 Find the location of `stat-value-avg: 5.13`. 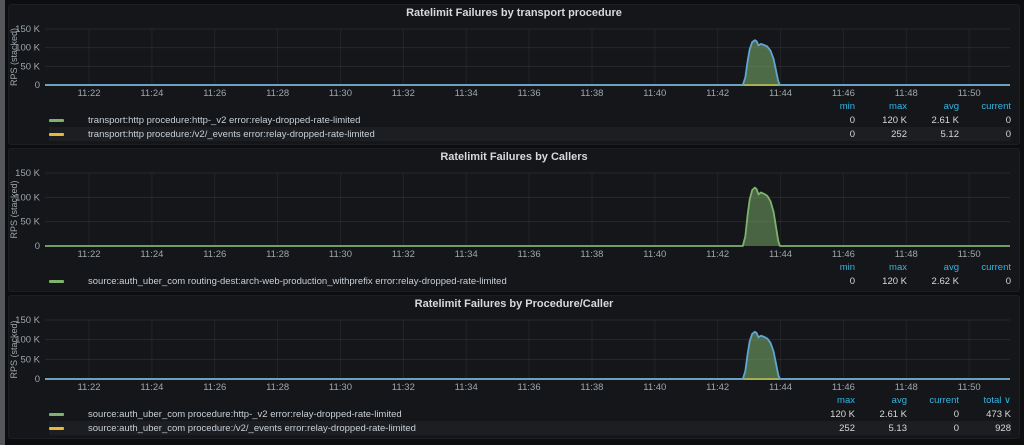

stat-value-avg: 5.13 is located at coordinates (898, 428).